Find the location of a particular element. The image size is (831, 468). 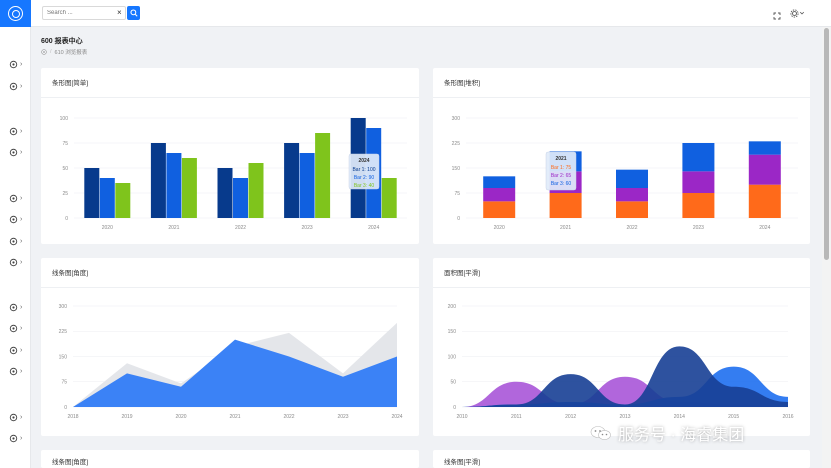

sidebar-item-compass: › is located at coordinates (18, 86).